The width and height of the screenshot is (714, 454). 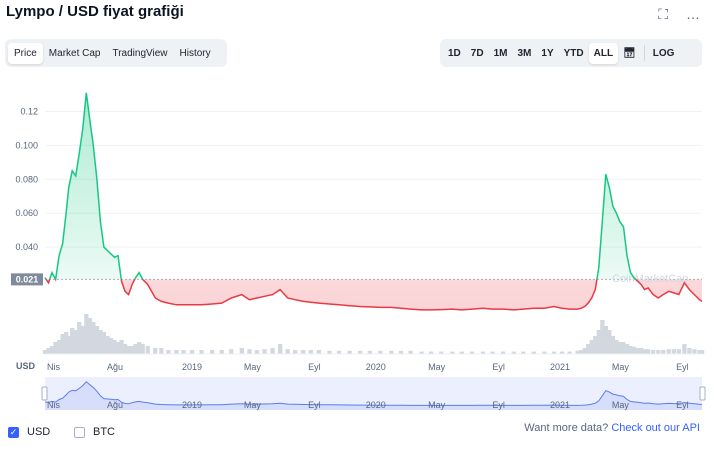 I want to click on chart-tabs: Price Market Cap TradingView History, so click(x=116, y=53).